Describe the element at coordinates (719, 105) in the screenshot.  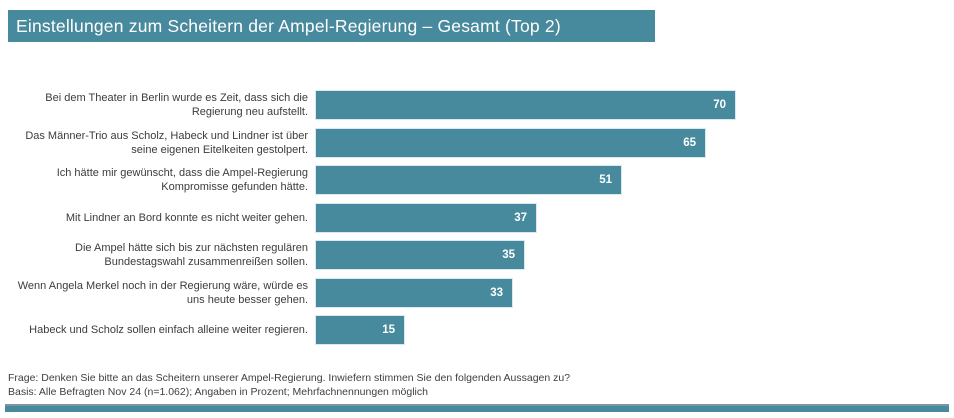
I see `bar-value-label: 70` at that location.